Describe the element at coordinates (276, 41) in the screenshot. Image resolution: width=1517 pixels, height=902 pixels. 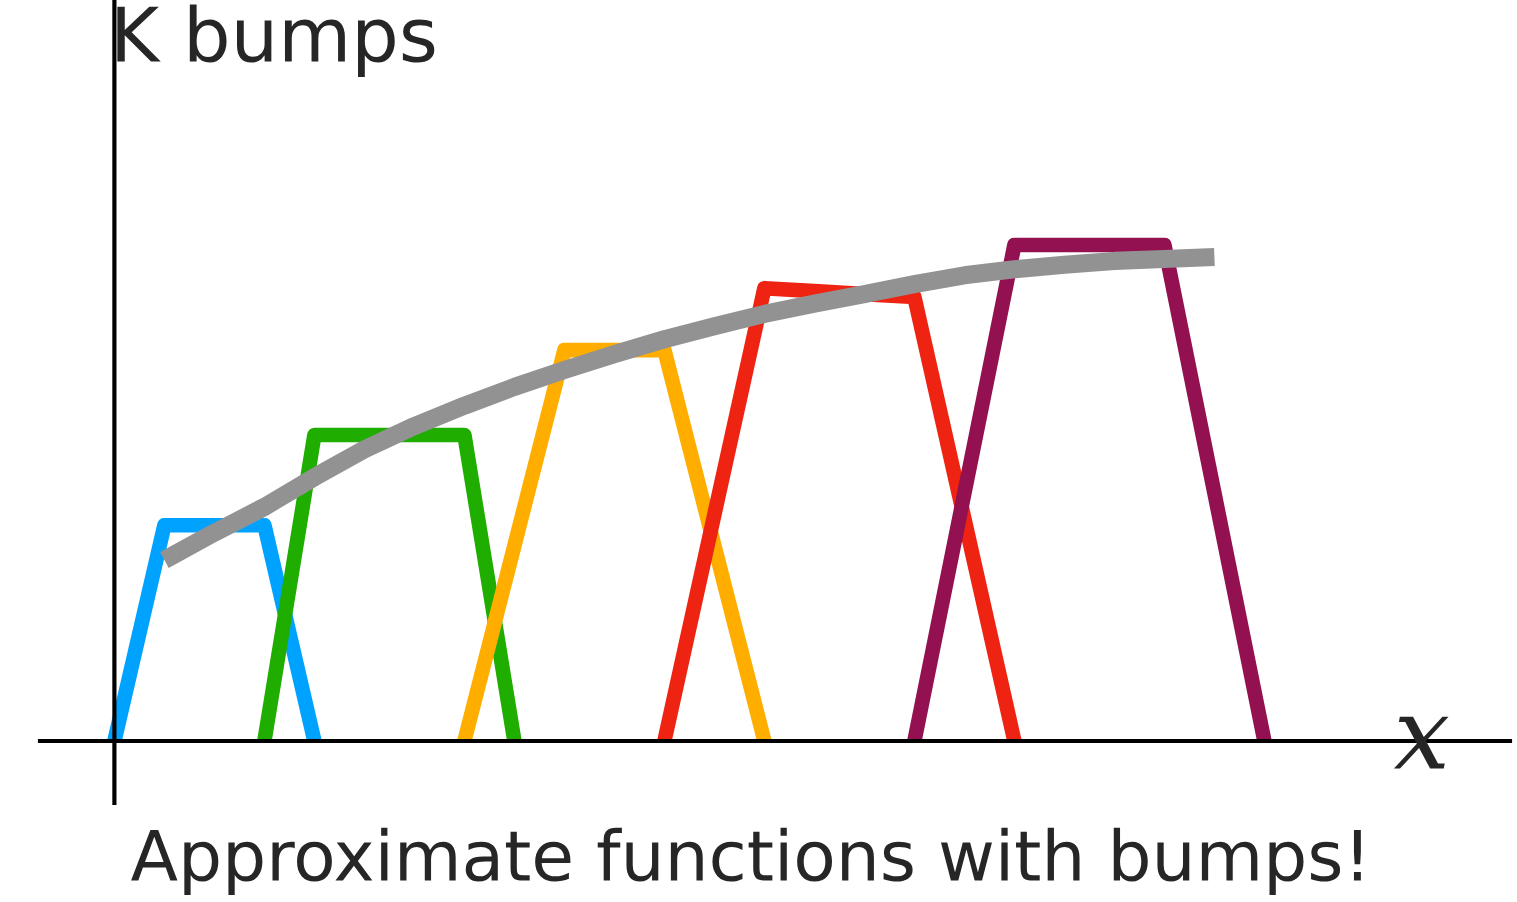
I see `chart-title: K bumps` at that location.